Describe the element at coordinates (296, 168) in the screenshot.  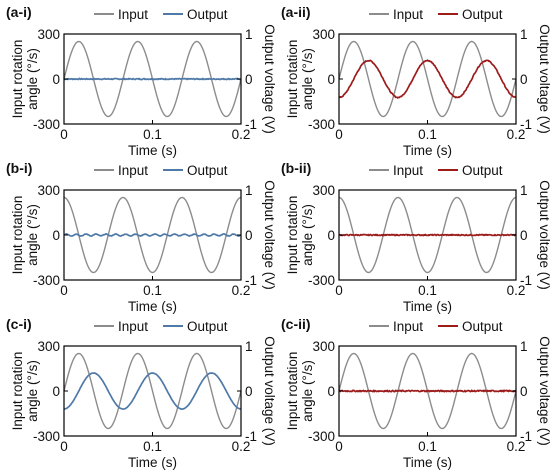
I see `panel-label: (b-ii)` at that location.